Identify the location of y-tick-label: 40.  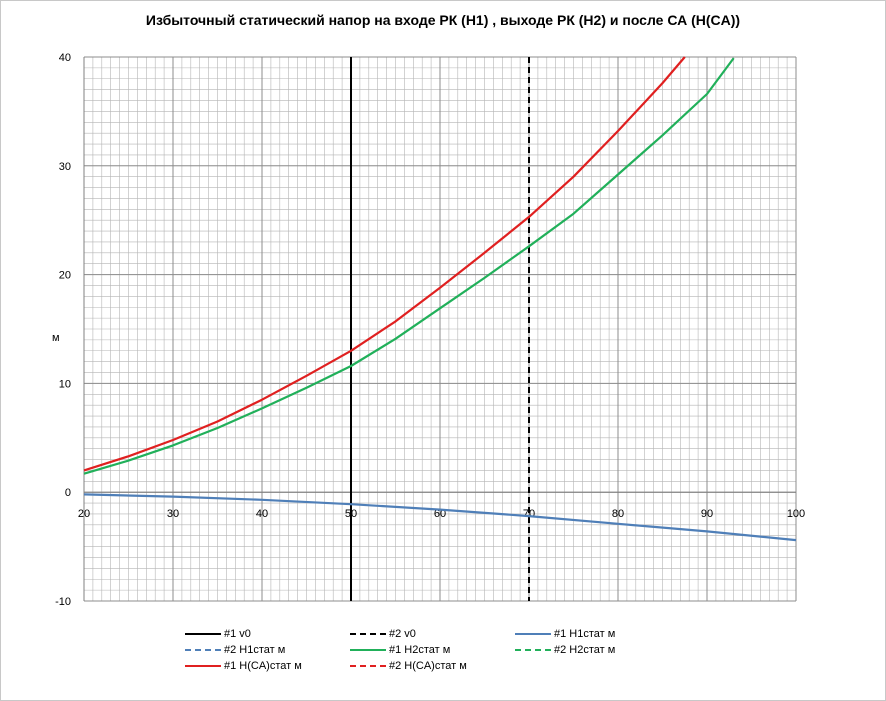
(65, 58).